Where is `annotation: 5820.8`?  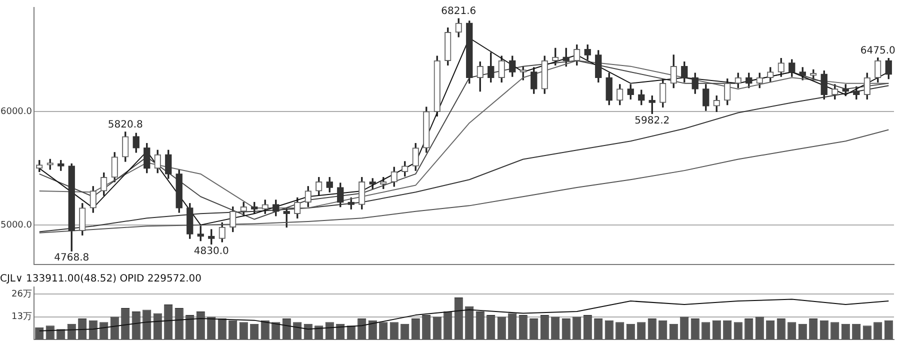
annotation: 5820.8 is located at coordinates (125, 125).